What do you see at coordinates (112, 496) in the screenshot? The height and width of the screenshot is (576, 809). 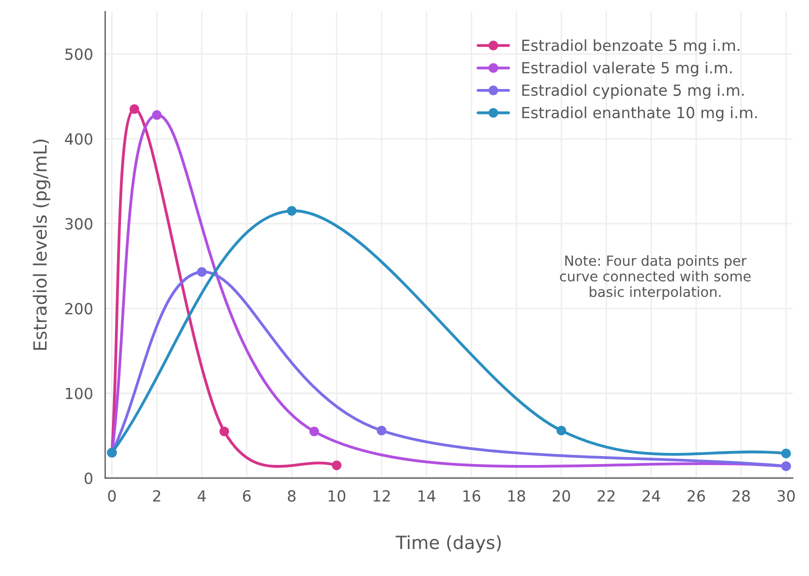 I see `x-tick-label: 0` at bounding box center [112, 496].